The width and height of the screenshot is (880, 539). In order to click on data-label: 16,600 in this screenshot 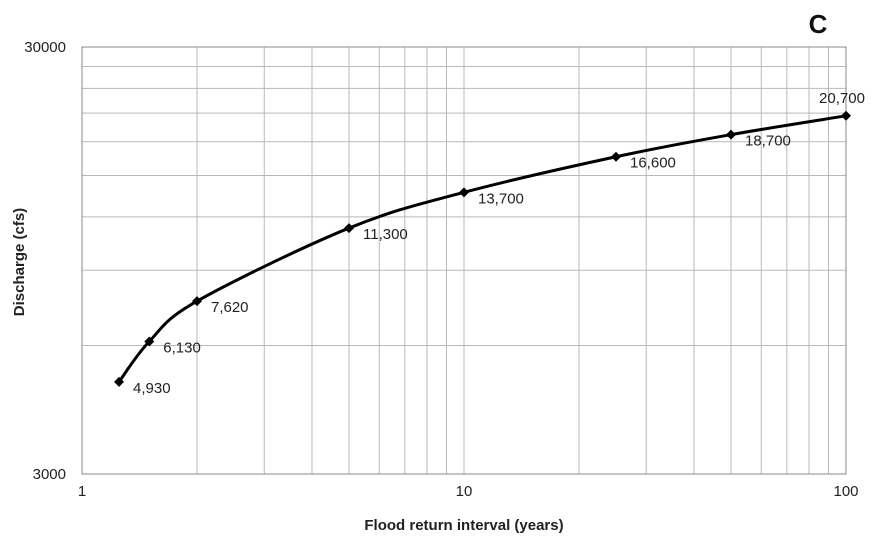, I will do `click(653, 163)`.